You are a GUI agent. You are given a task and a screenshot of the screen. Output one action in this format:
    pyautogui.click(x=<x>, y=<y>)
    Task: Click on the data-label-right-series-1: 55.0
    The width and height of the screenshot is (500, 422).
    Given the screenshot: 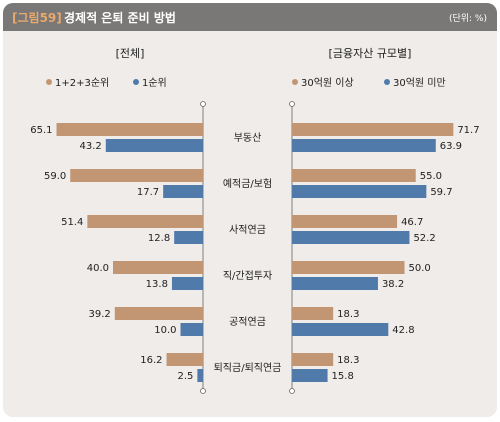 What is the action you would take?
    pyautogui.click(x=431, y=176)
    